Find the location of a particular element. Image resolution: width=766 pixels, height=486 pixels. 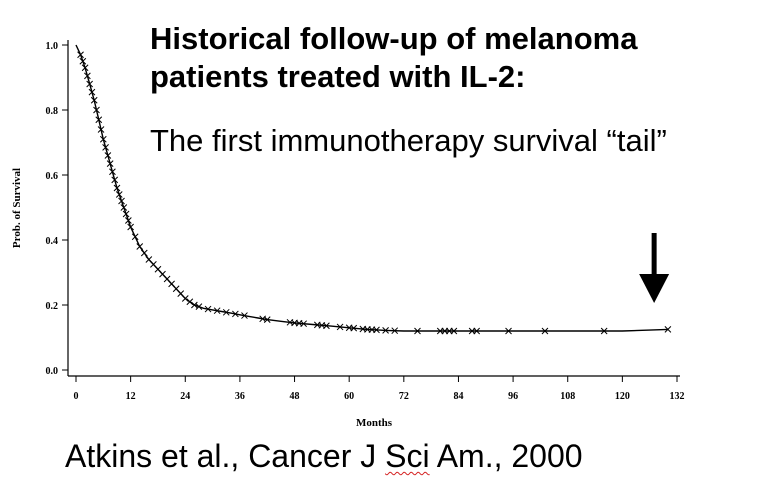

x-tick-label: 60 is located at coordinates (349, 396).